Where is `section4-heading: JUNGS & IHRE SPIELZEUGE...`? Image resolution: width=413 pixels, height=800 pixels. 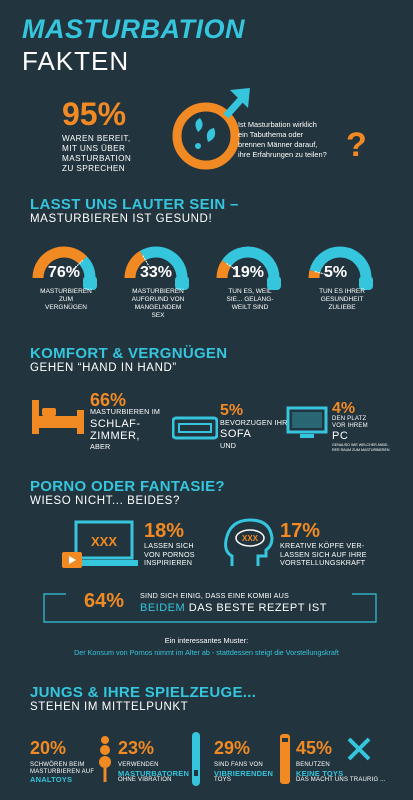
section4-heading: JUNGS & IHRE SPIELZEUGE... is located at coordinates (143, 692).